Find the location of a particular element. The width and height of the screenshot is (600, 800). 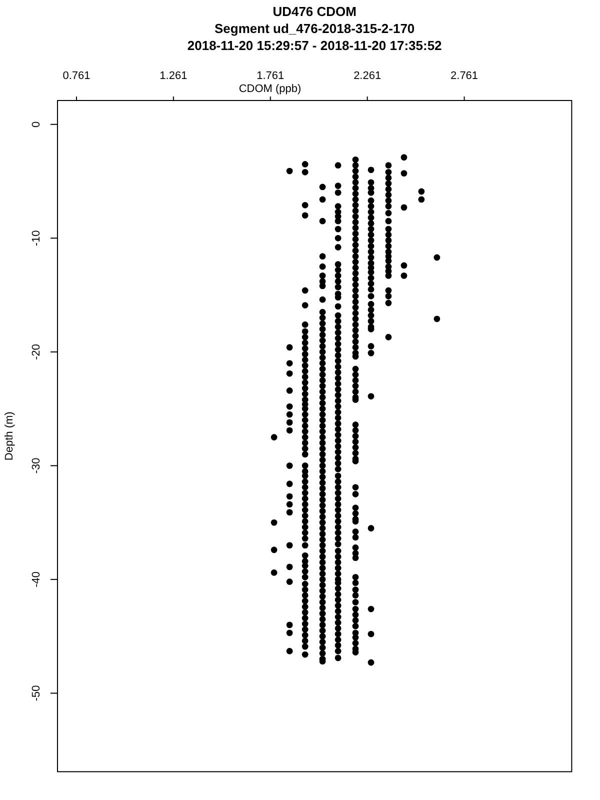

x-tick-label: 1.261 is located at coordinates (174, 76).